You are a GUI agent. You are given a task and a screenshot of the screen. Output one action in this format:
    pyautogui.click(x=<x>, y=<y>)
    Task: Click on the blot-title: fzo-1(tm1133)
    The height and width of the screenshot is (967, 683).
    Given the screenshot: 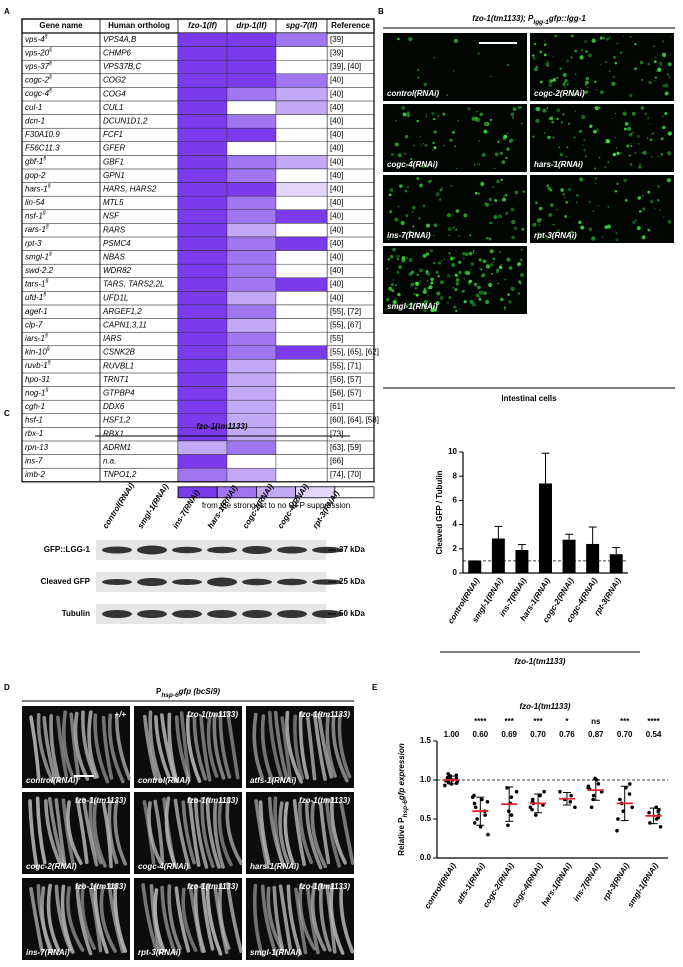 What is the action you would take?
    pyautogui.click(x=222, y=426)
    